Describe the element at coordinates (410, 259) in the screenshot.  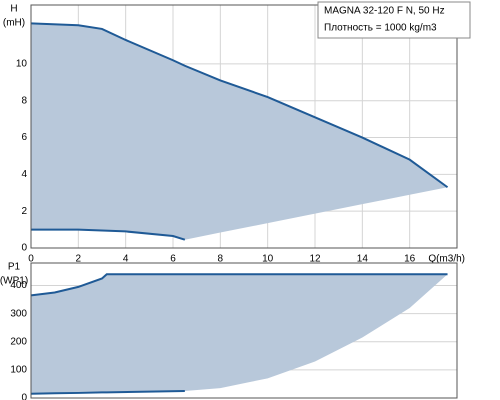
I see `x-tick-label: 16` at that location.